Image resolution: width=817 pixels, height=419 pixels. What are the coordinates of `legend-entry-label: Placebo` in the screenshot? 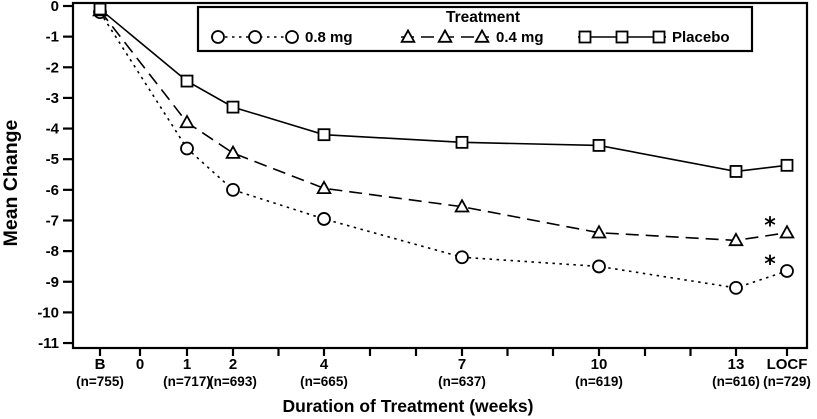 It's located at (701, 37).